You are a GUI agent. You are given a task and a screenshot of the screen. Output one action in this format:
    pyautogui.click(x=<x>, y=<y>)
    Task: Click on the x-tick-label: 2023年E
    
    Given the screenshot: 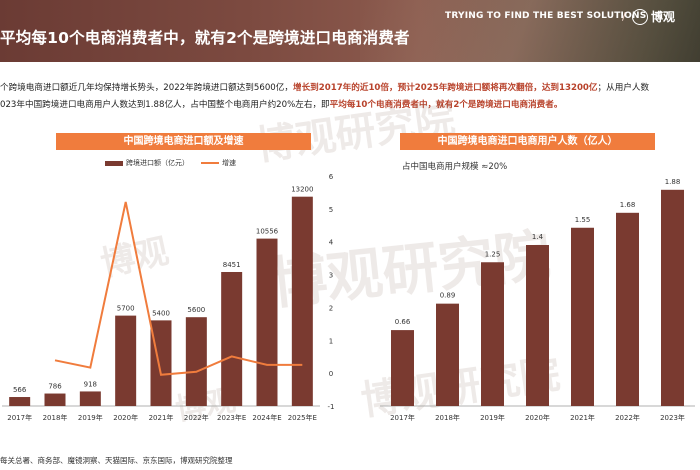 What is the action you would take?
    pyautogui.click(x=231, y=417)
    